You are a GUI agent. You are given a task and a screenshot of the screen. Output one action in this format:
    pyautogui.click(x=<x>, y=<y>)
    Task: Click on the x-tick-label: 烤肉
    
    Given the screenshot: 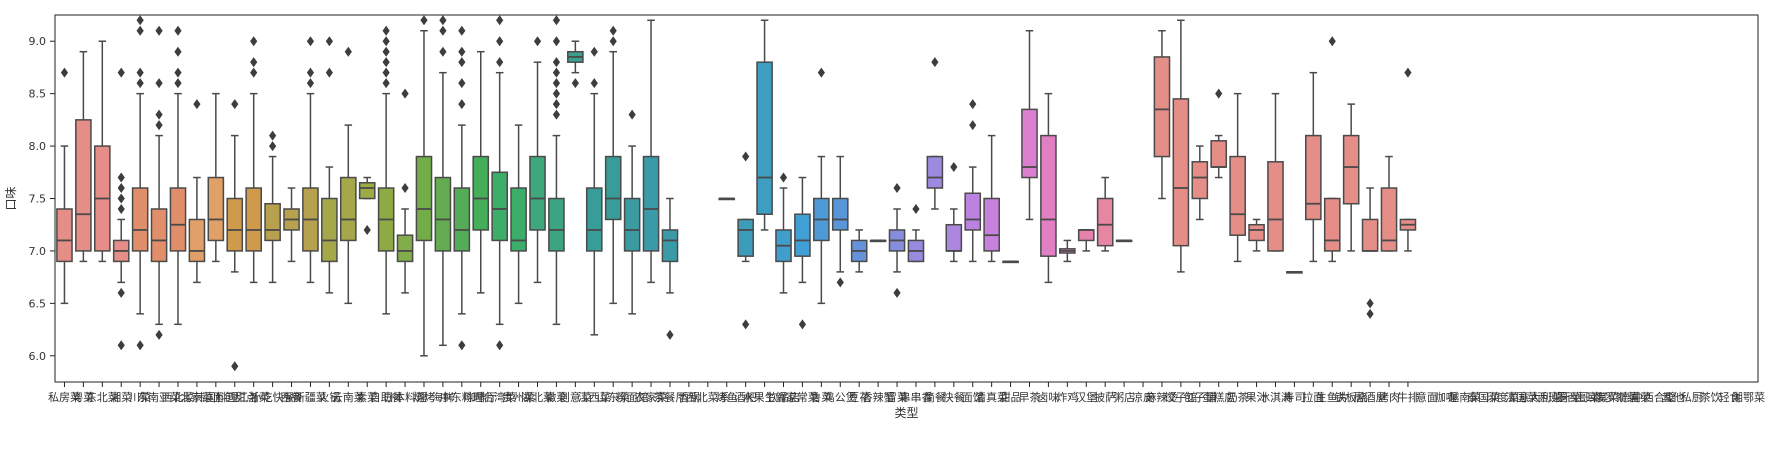 What is the action you would take?
    pyautogui.click(x=1389, y=397)
    